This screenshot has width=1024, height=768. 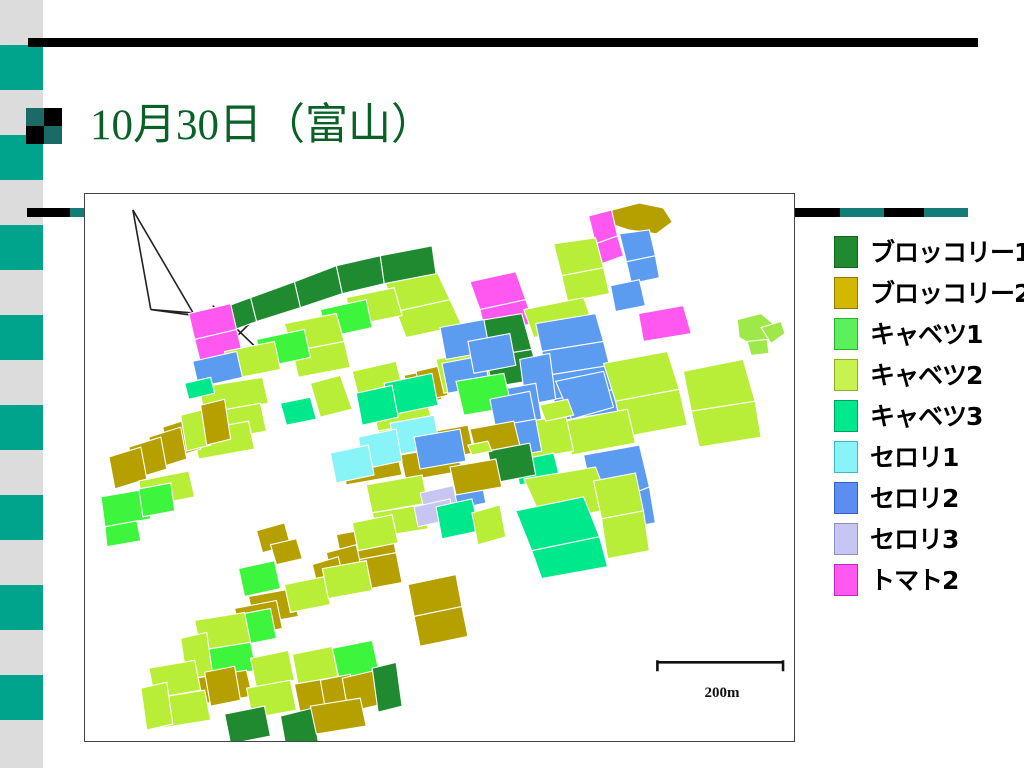 I want to click on scale-bar-label-wrap: 200m, so click(x=722, y=689).